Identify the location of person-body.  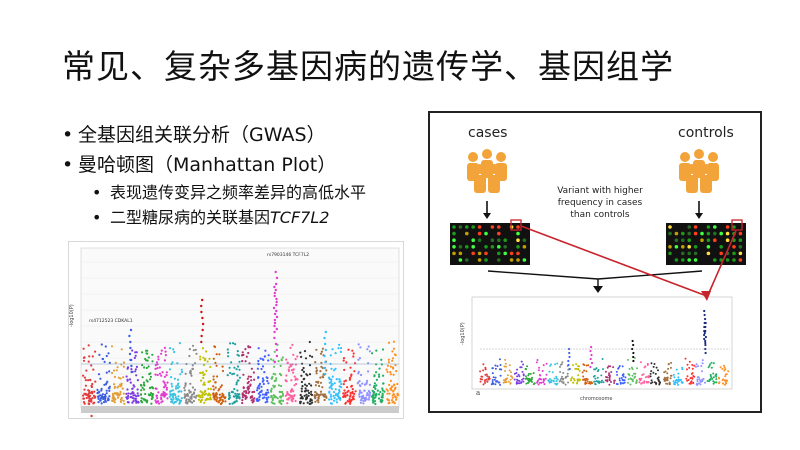
(494, 184).